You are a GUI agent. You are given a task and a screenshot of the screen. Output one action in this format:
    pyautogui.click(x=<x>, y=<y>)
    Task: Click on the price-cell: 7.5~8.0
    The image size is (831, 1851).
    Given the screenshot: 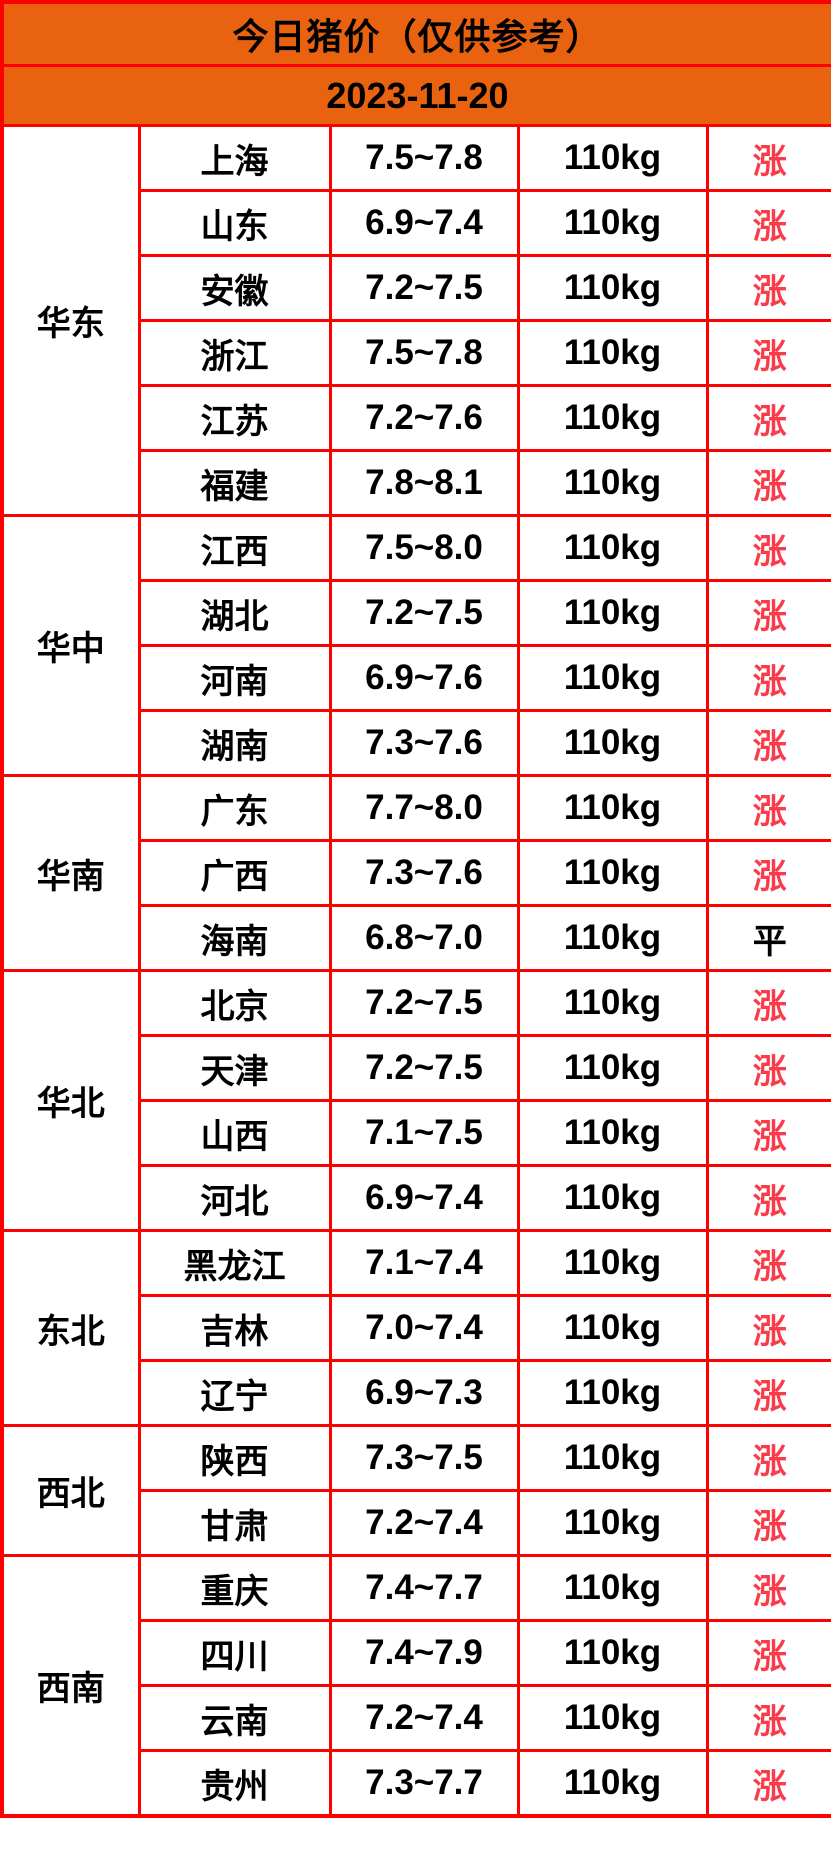 What is the action you would take?
    pyautogui.click(x=424, y=548)
    